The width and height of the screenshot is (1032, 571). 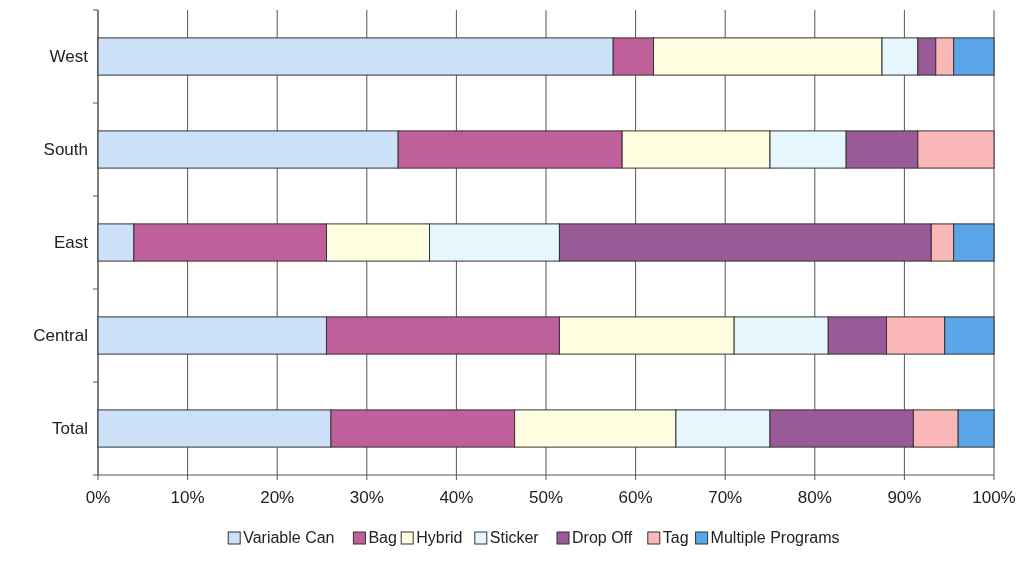 I want to click on x-tick-label: 50%, so click(x=546, y=497).